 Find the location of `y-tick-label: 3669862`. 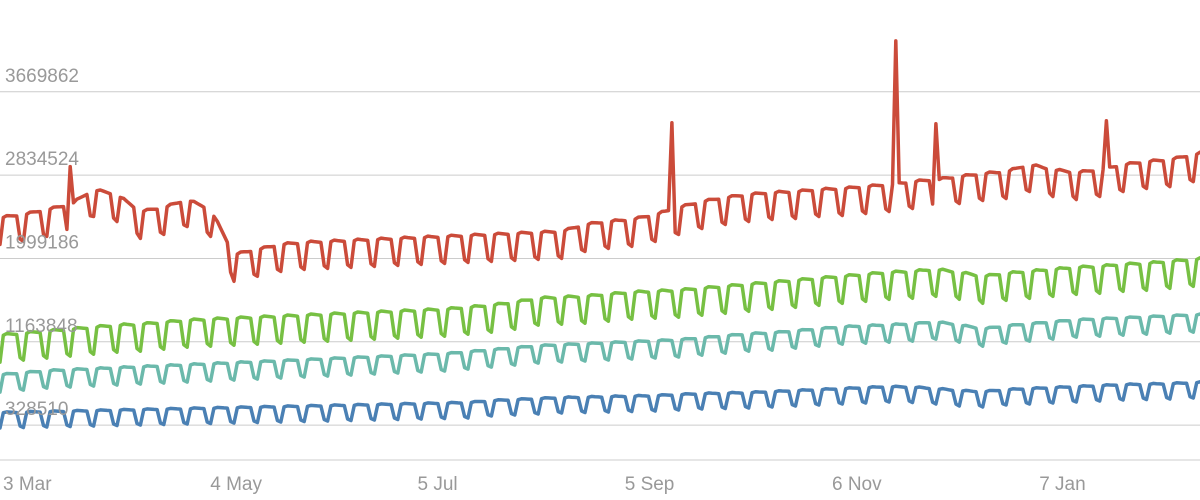

y-tick-label: 3669862 is located at coordinates (42, 76).